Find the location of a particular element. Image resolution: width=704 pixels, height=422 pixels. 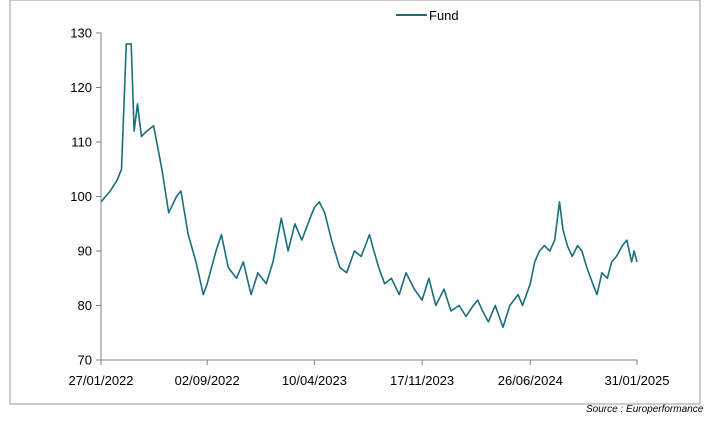

y-tick-label: 100 is located at coordinates (81, 196).